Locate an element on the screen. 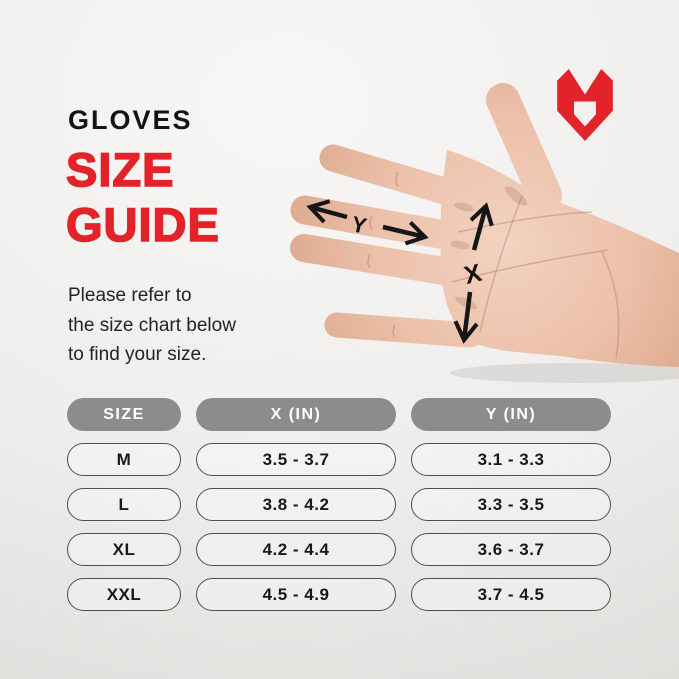 This screenshot has height=679, width=679. y-cell: 3.7 - 4.5 is located at coordinates (511, 594).